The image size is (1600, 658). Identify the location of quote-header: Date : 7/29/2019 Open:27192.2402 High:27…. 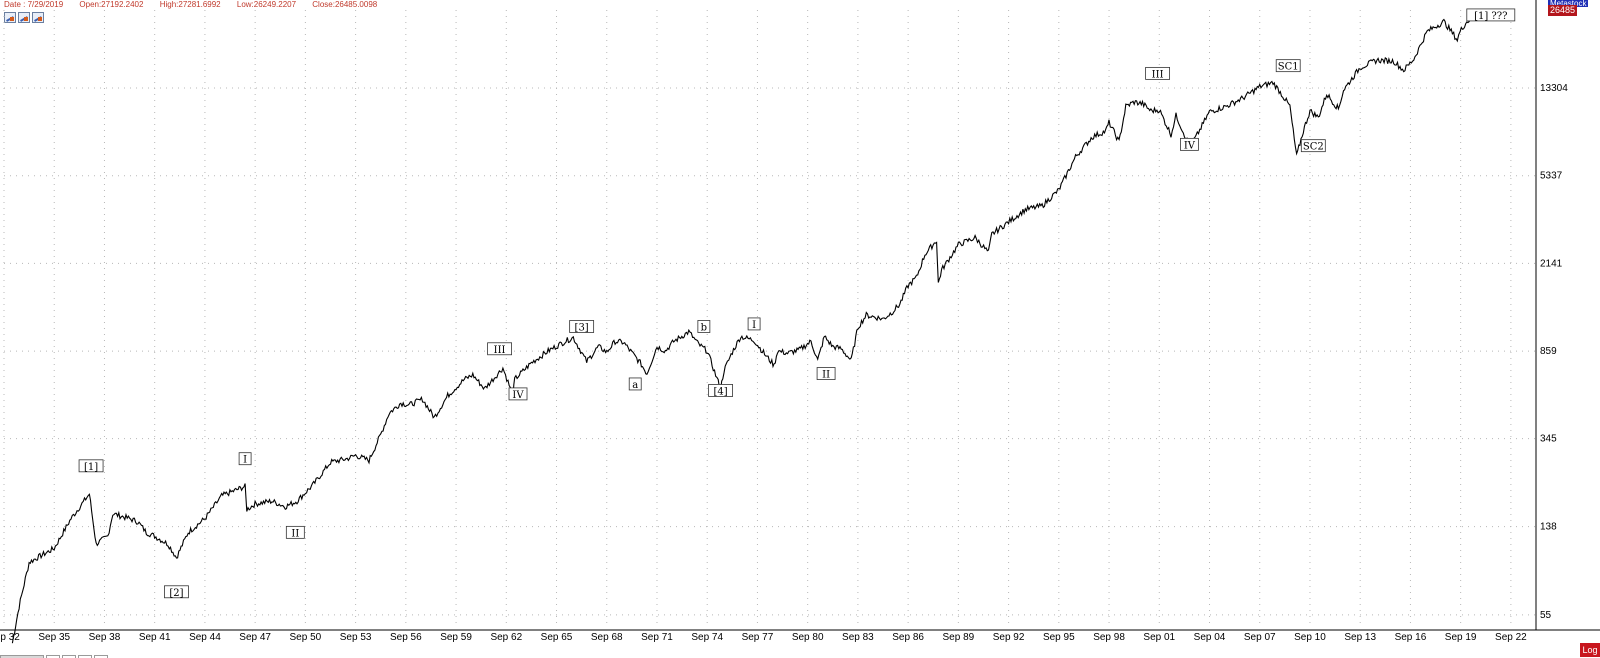
(197, 5).